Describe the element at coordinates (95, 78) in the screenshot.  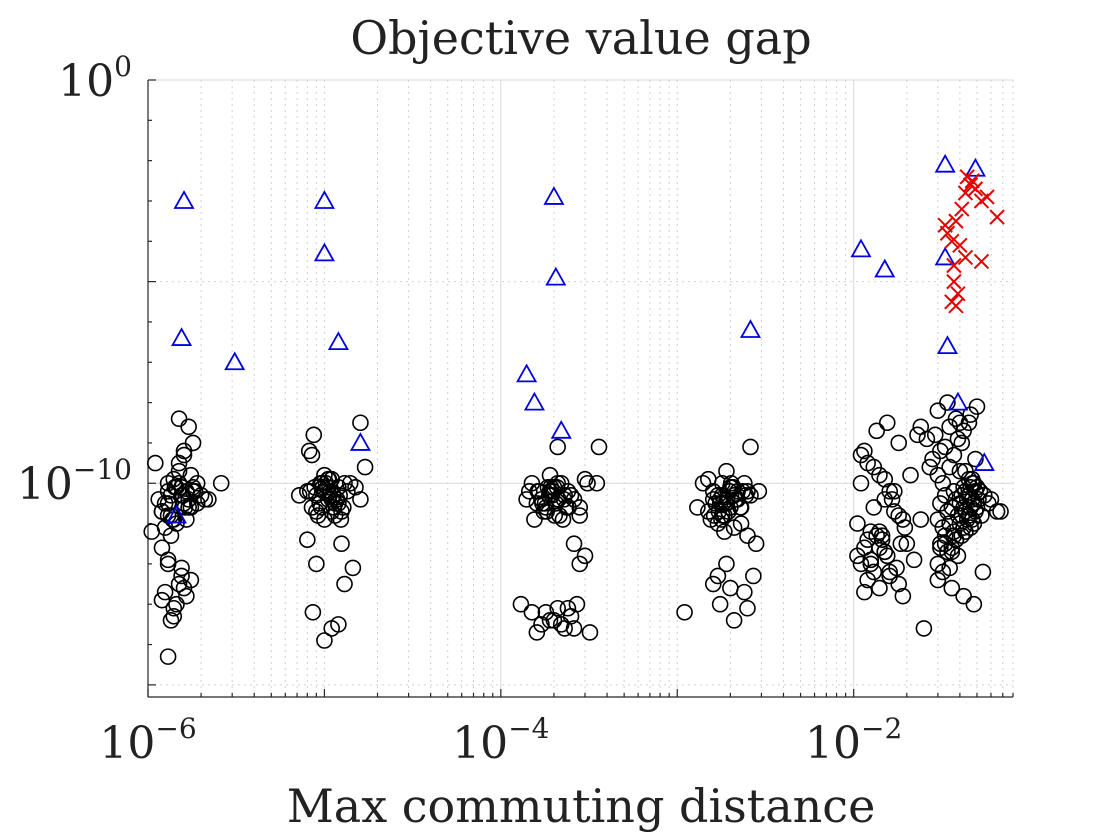
I see `y-tick-label: 100` at that location.